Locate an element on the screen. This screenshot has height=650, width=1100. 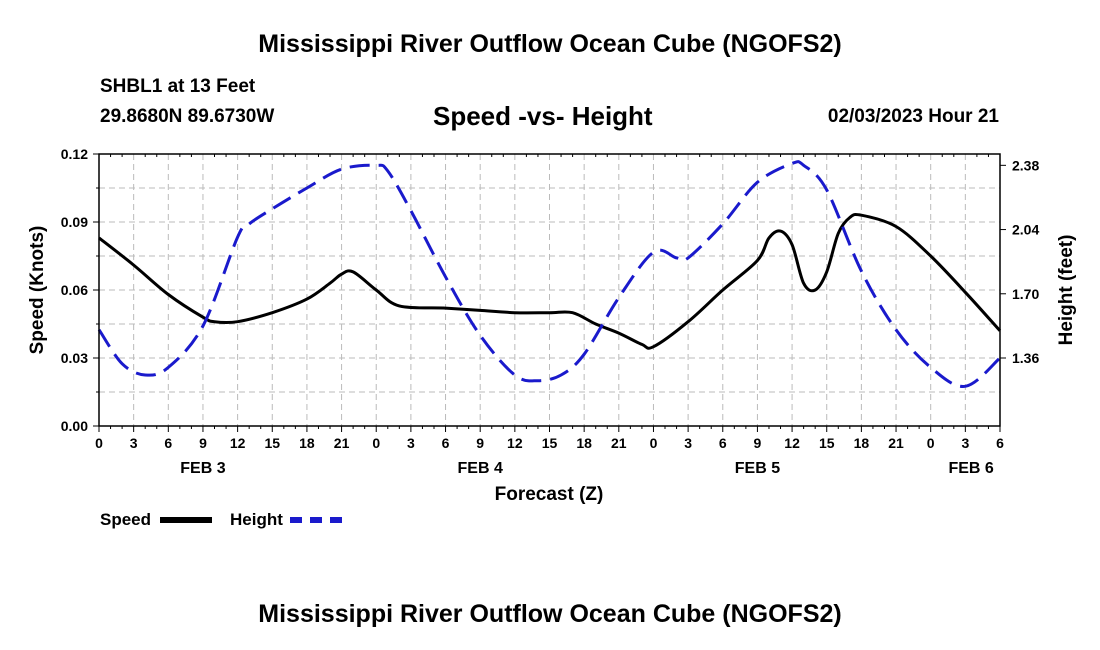
y-left-tick-label: 0.06 is located at coordinates (74, 290).